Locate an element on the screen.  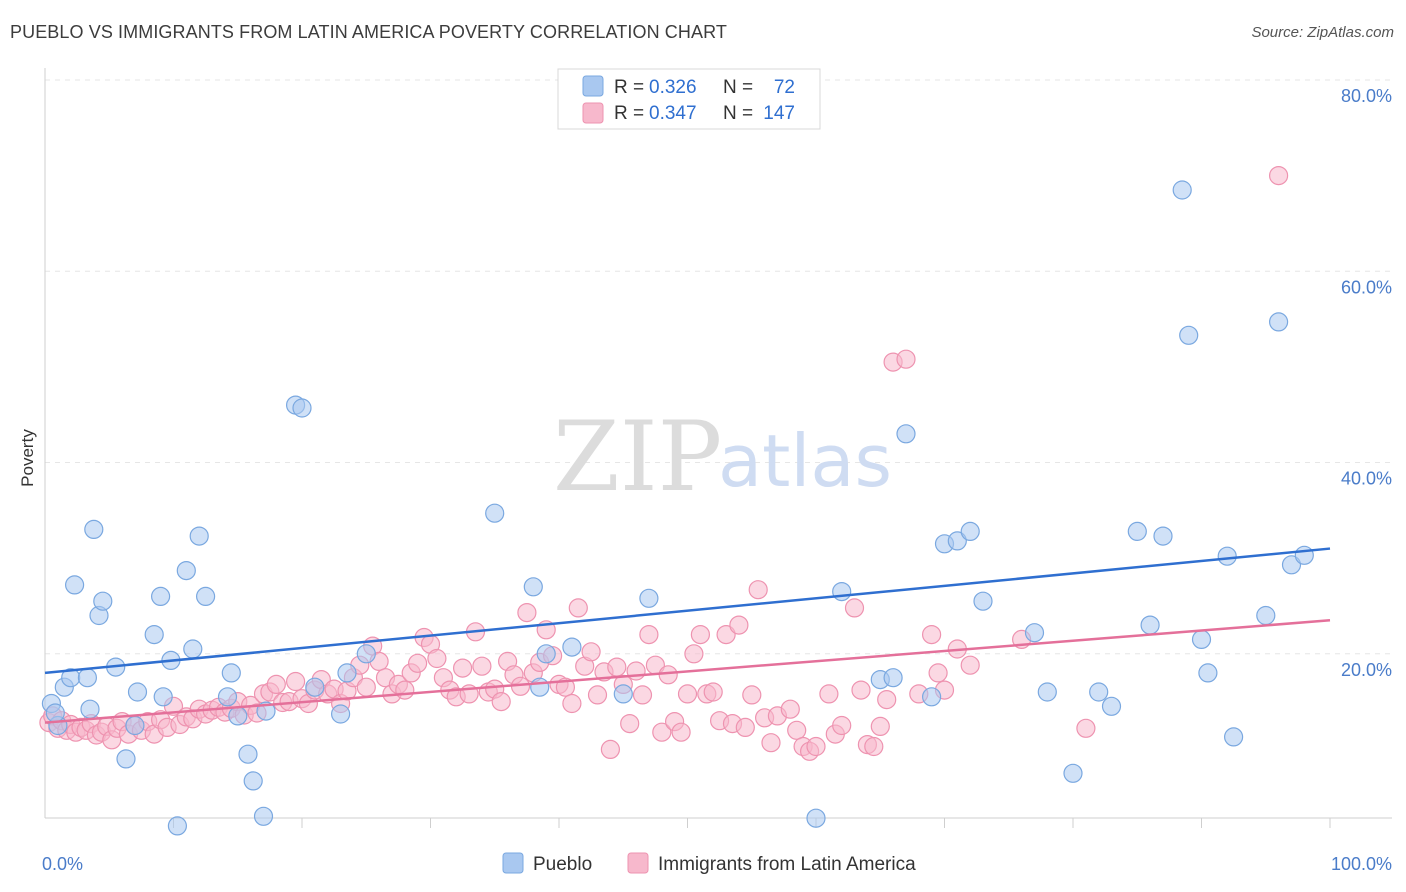
bottom-legend: Pueblo Immigrants from Latin America is located at coordinates (709, 863).